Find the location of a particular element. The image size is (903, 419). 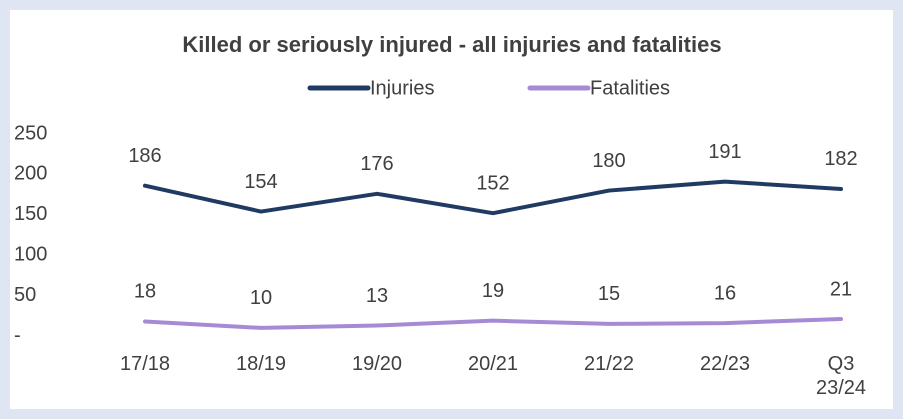

data-label: 182 is located at coordinates (840, 159).